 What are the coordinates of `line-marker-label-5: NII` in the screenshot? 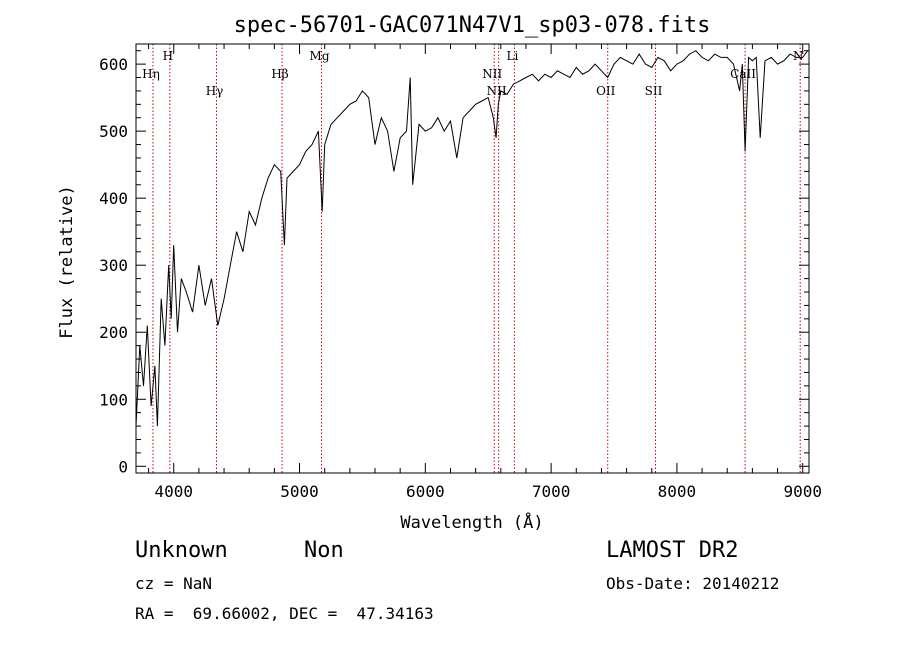 It's located at (492, 74).